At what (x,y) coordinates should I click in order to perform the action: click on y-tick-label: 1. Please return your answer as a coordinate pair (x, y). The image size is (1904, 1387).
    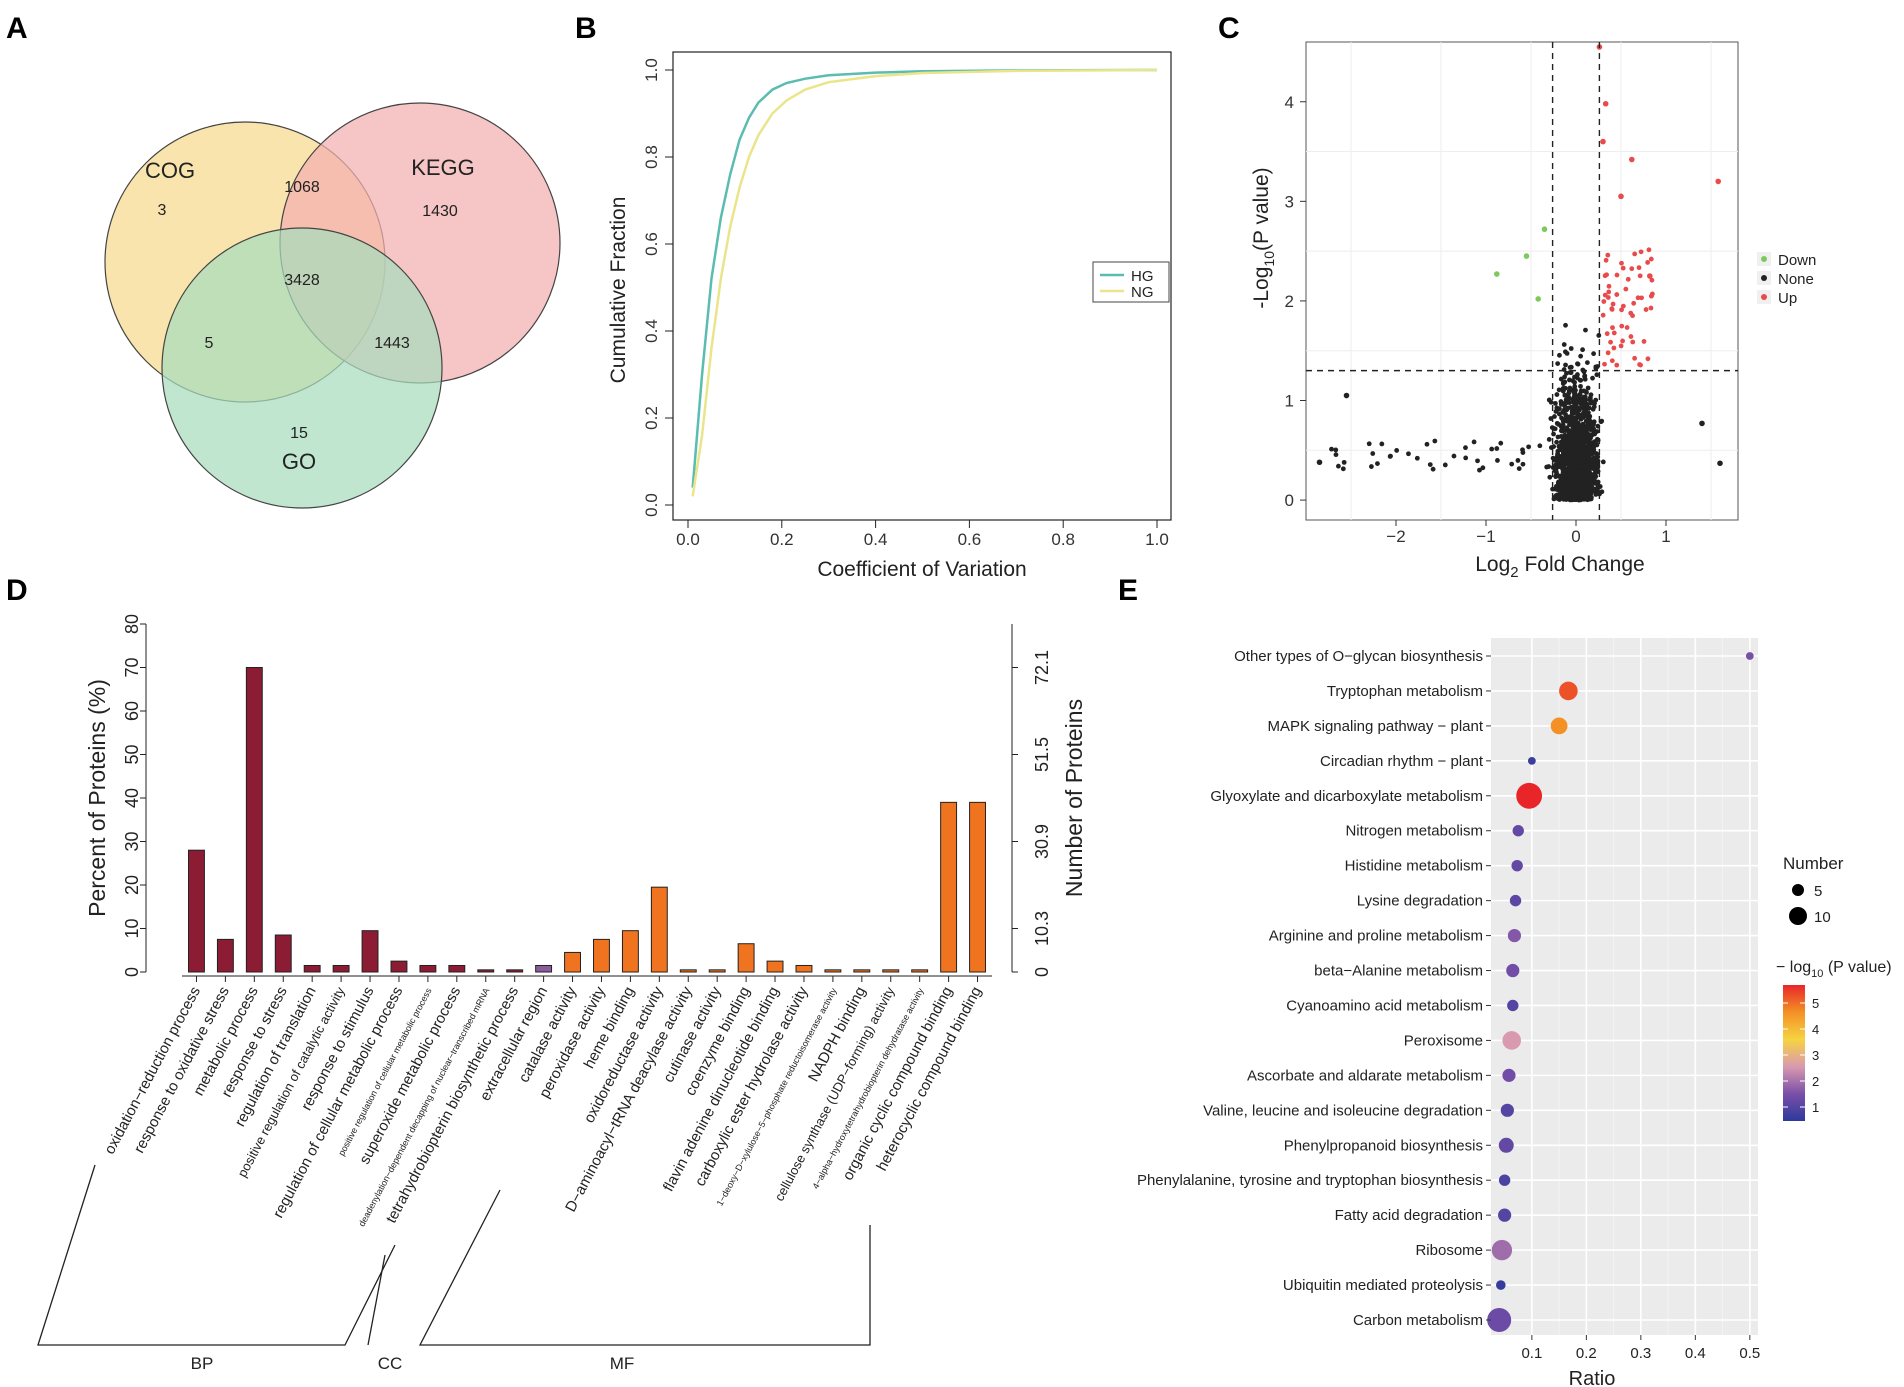
    Looking at the image, I should click on (1289, 401).